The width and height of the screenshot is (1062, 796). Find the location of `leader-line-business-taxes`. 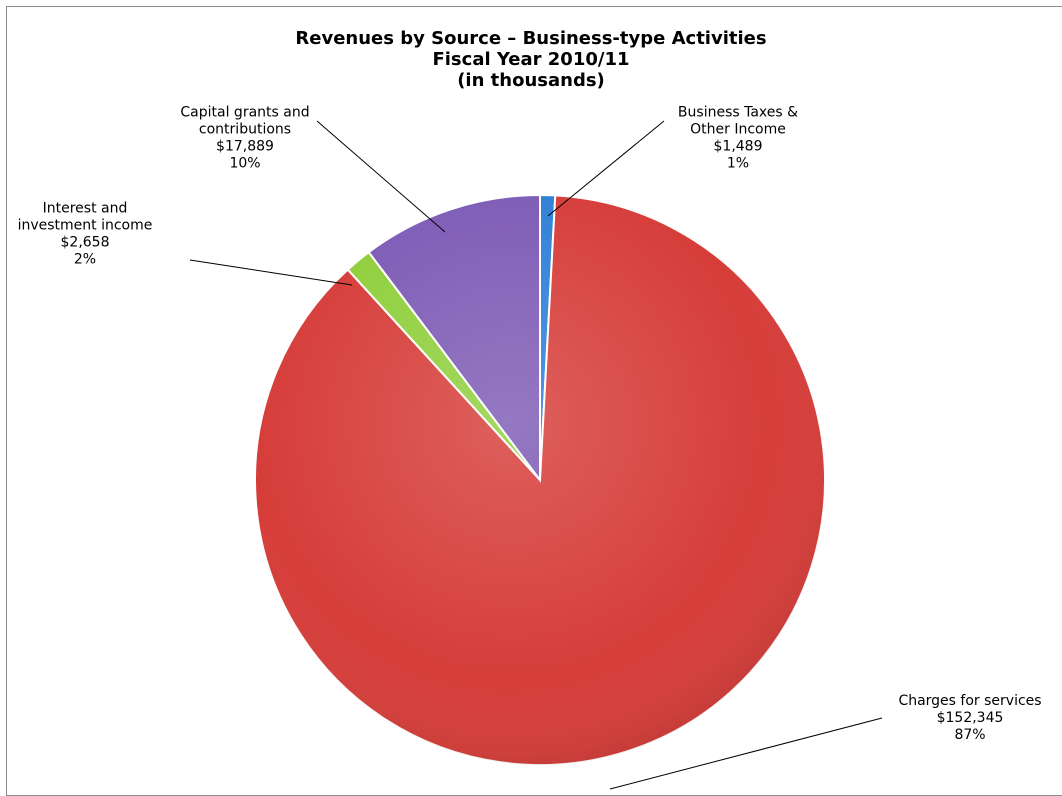

leader-line-business-taxes is located at coordinates (606, 168).